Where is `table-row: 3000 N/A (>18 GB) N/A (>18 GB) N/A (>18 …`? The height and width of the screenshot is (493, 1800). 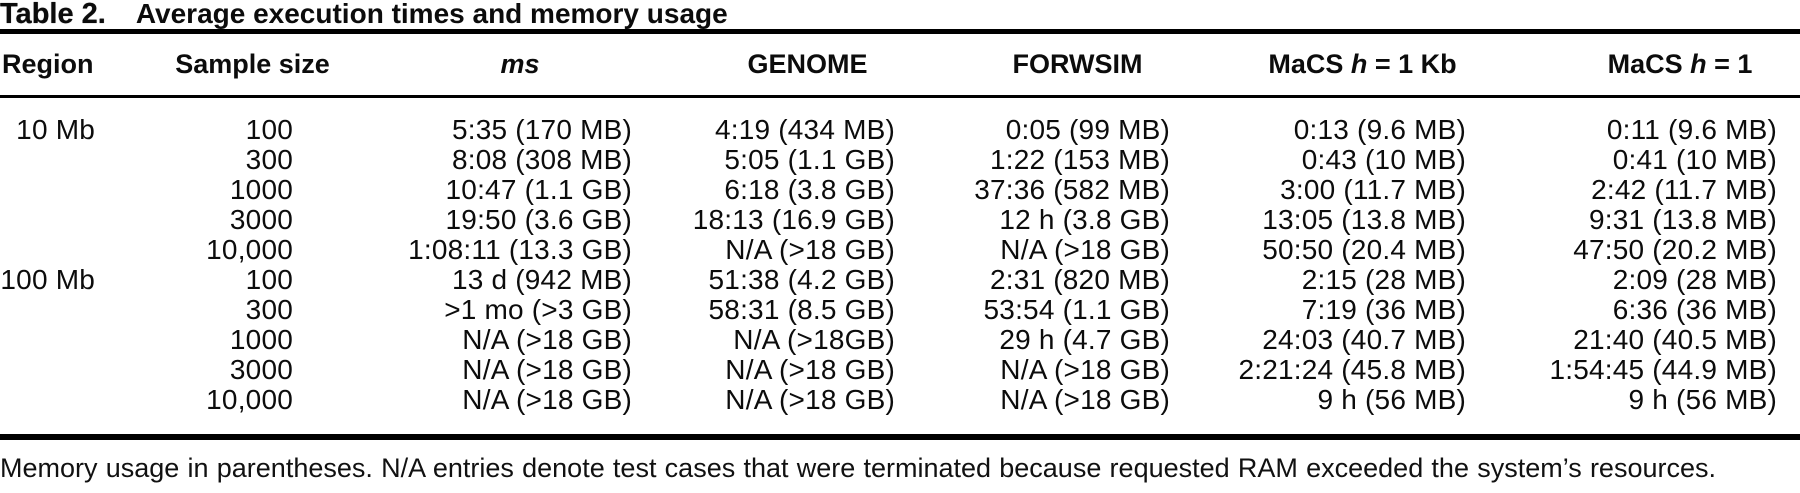
table-row: 3000 N/A (>18 GB) N/A (>18 GB) N/A (>18 … is located at coordinates (900, 370).